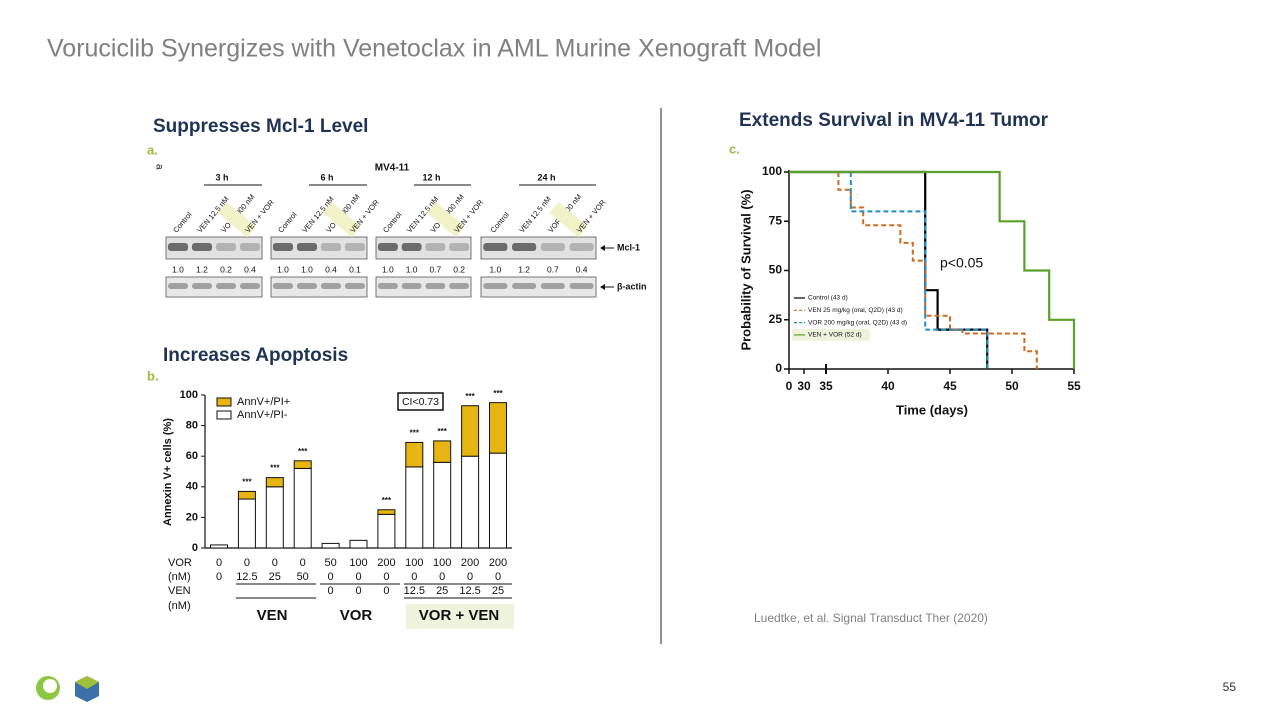  Describe the element at coordinates (826, 386) in the screenshot. I see `x-tick-label: 35` at that location.